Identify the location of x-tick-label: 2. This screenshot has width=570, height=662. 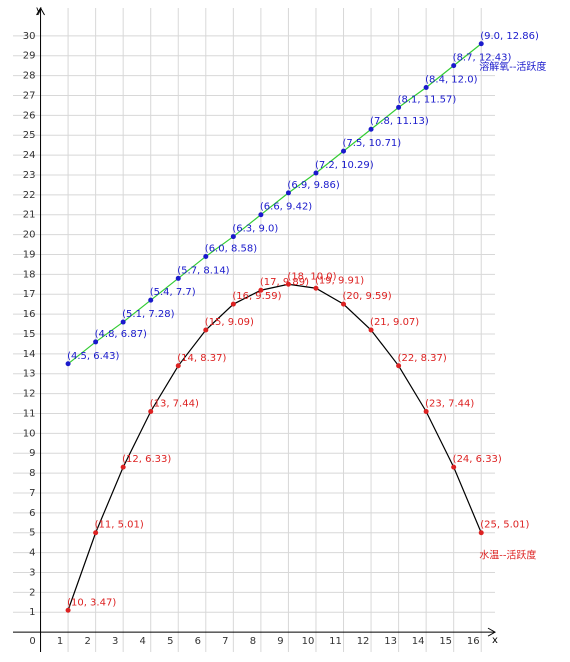
(87, 641).